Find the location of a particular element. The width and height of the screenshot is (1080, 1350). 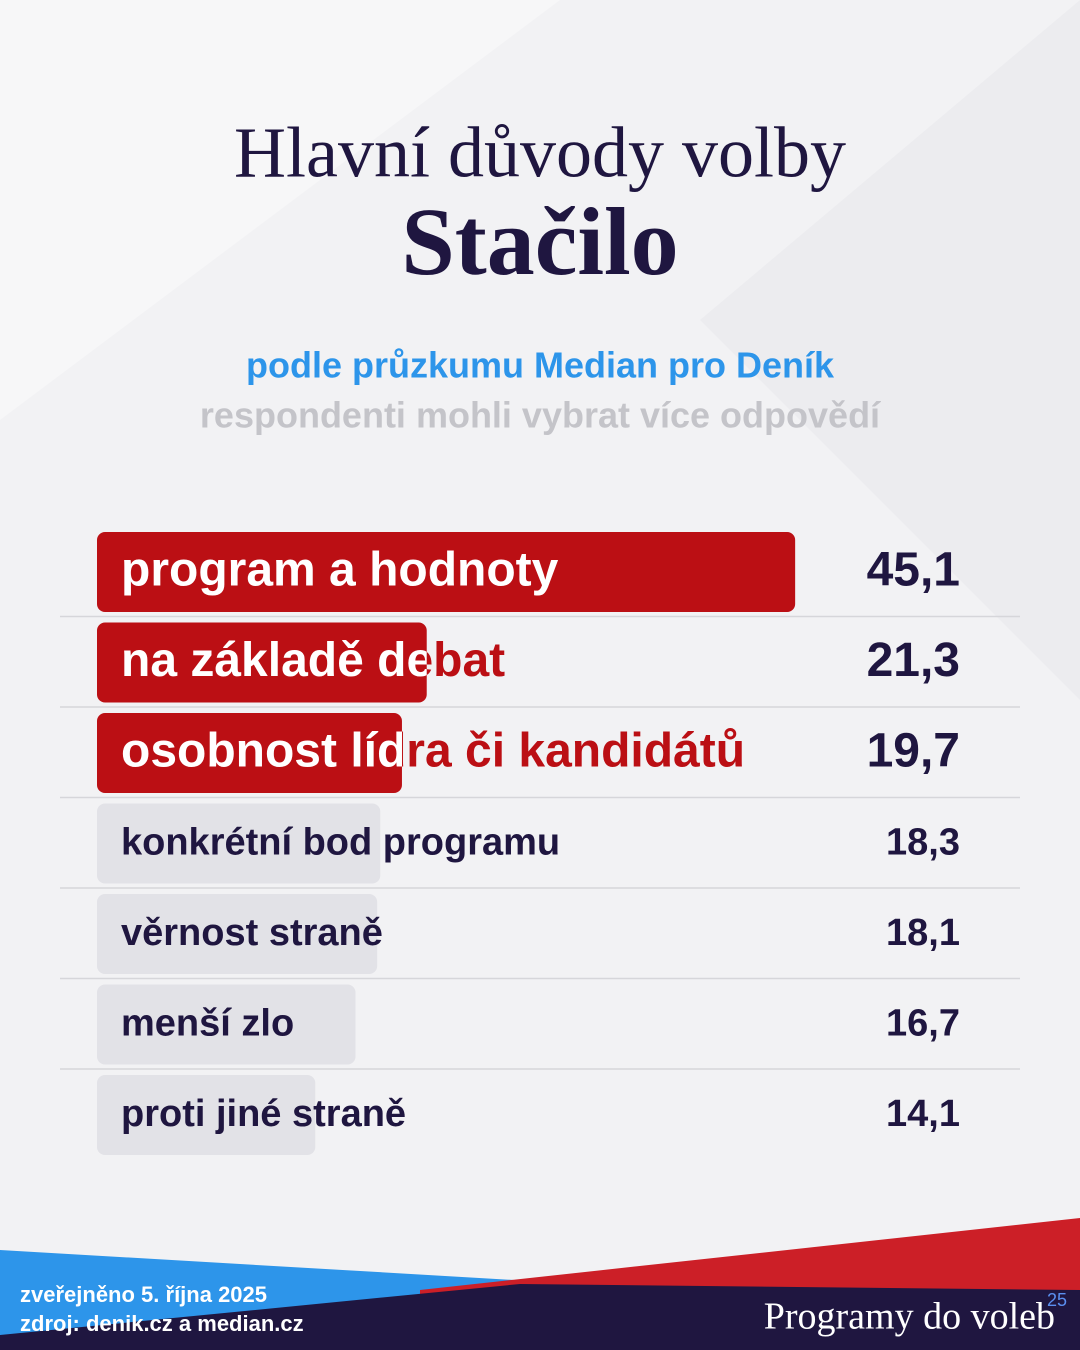

brand-mark: 25 is located at coordinates (1057, 1300).